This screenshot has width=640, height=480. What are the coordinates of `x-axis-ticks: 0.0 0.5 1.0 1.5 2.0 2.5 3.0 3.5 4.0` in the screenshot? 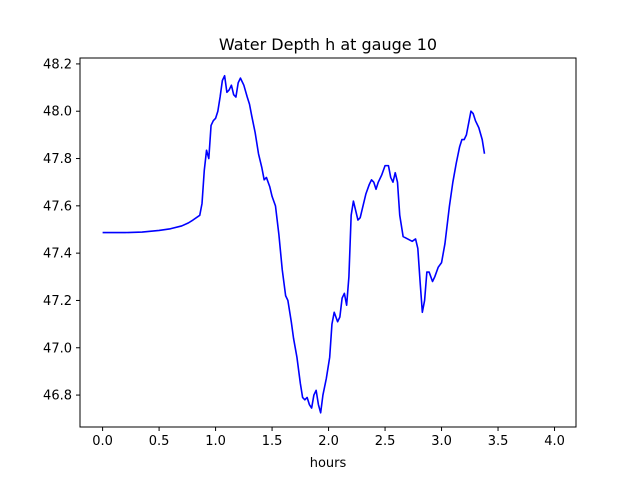 It's located at (328, 438).